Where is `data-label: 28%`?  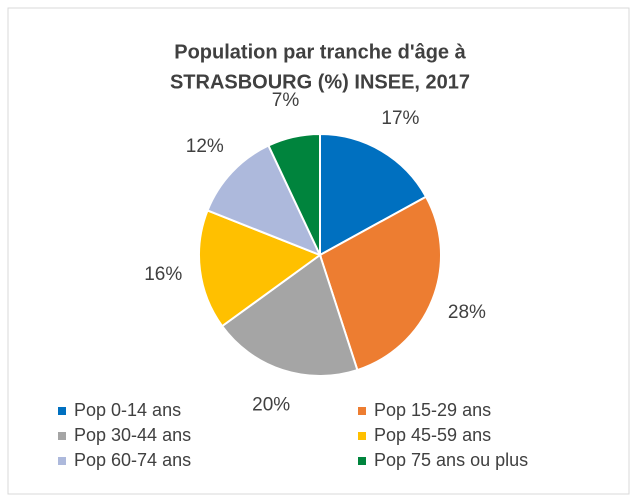
data-label: 28% is located at coordinates (467, 312).